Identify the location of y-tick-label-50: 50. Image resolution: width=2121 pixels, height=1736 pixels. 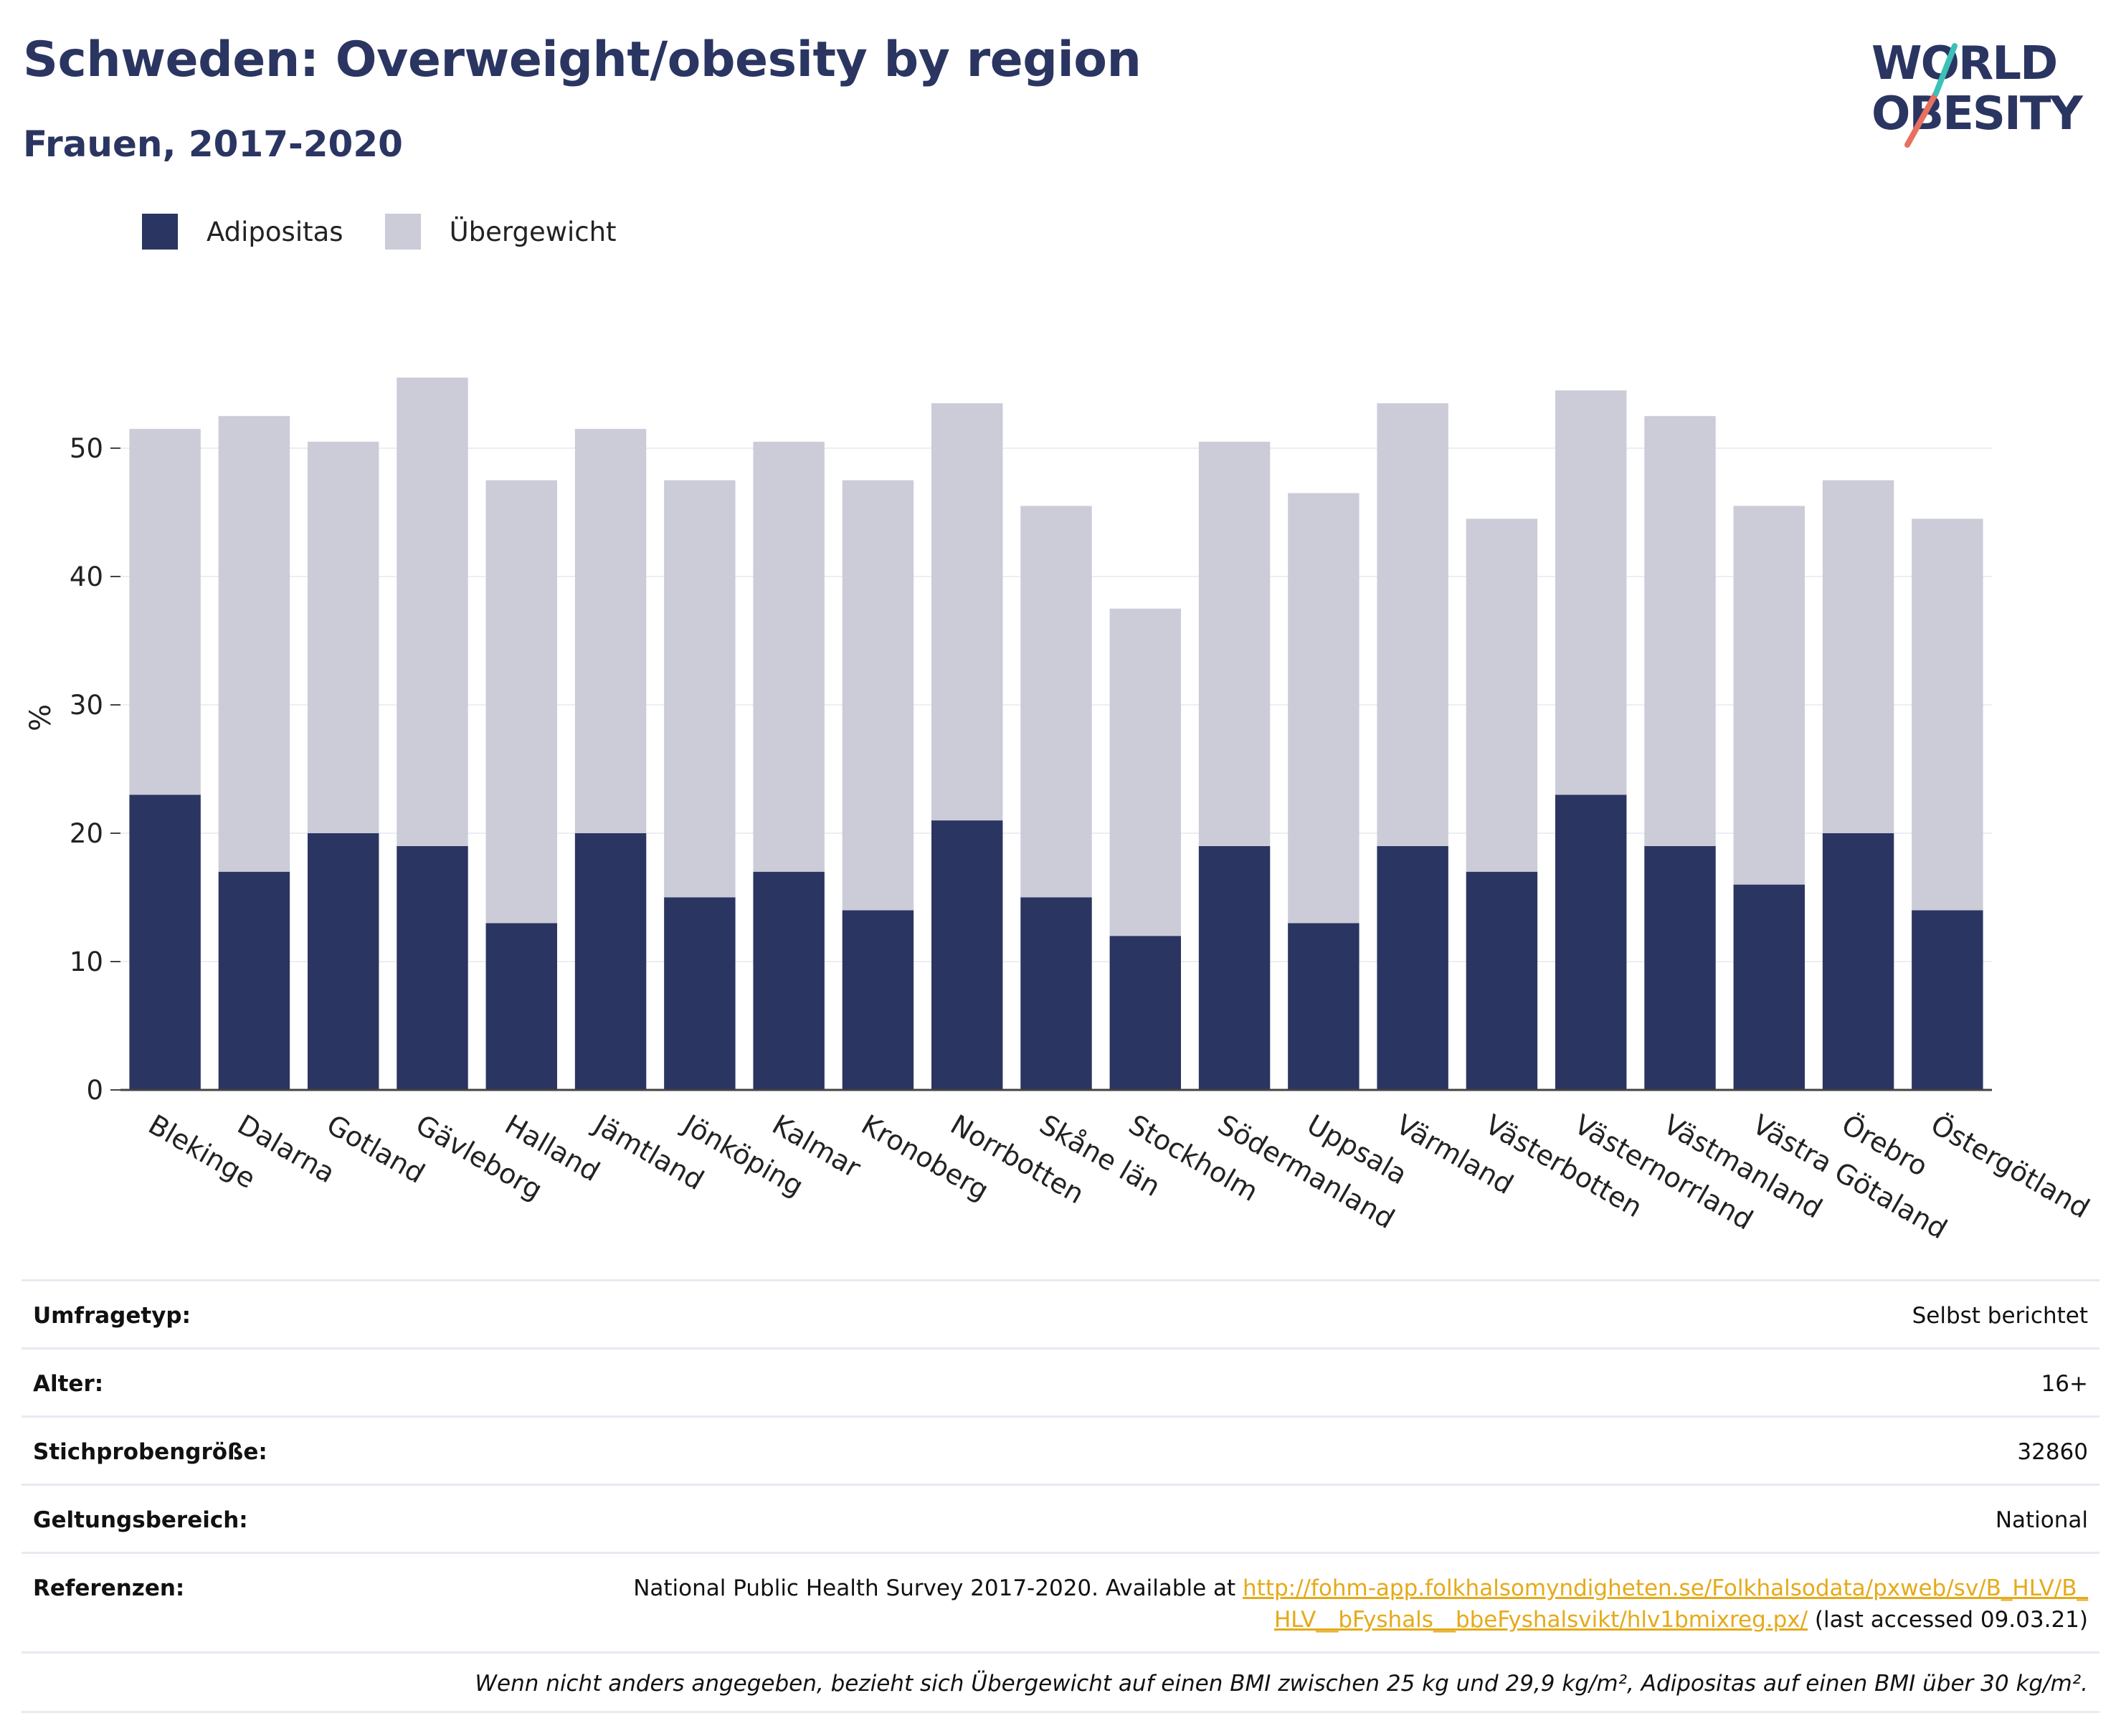
(86, 449).